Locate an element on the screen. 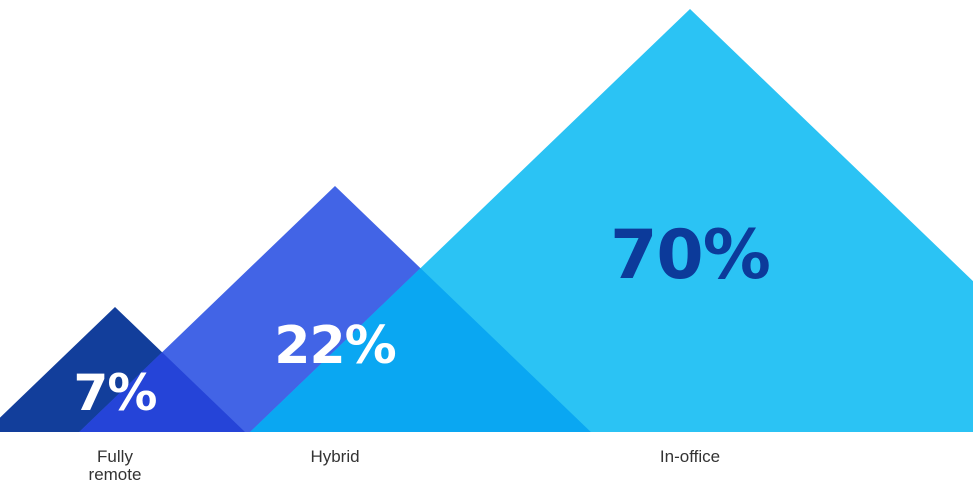  data-label-hybrid: 22% is located at coordinates (334, 346).